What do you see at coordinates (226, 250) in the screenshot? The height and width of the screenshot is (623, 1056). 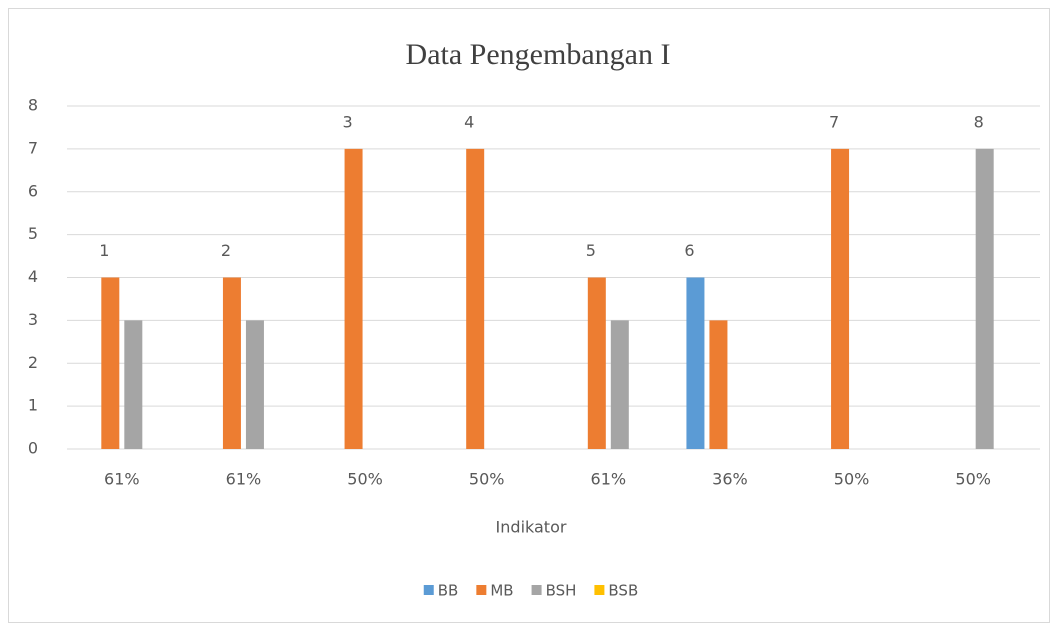 I see `annotation: 2` at bounding box center [226, 250].